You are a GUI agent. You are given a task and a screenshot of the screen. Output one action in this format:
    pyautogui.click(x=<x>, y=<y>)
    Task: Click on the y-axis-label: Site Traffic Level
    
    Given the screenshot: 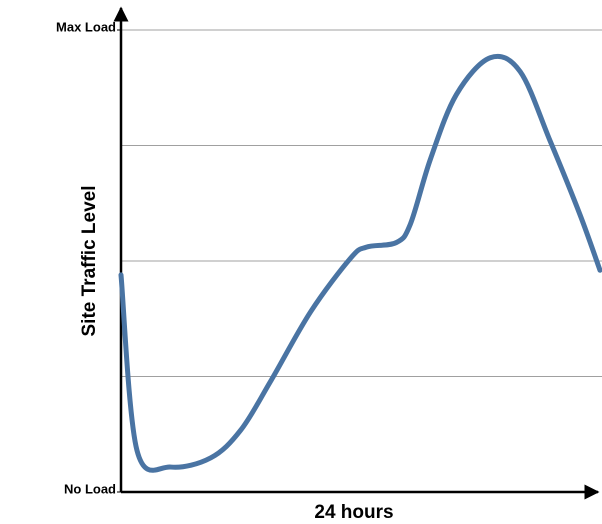 What is the action you would take?
    pyautogui.click(x=89, y=260)
    